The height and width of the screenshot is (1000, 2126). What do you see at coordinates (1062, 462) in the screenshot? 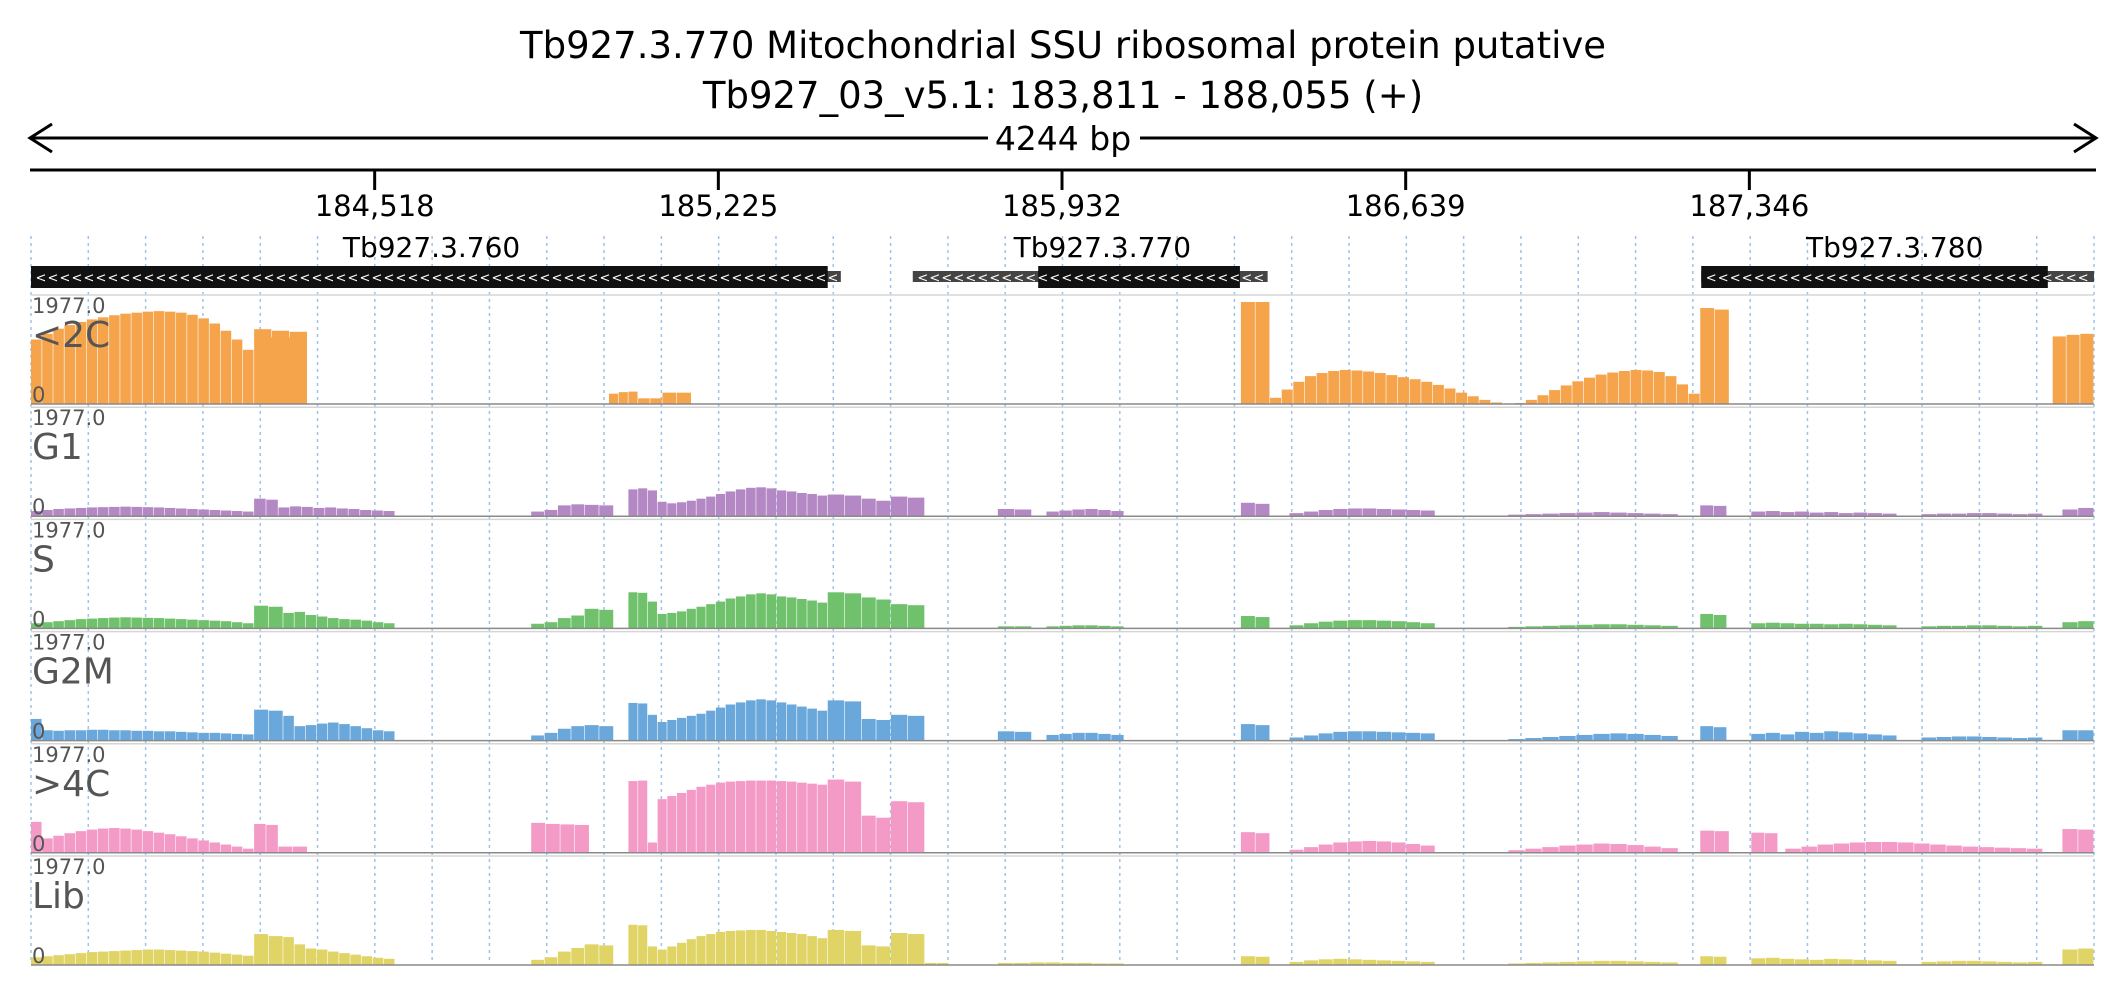
I see `track: 1977.0G1 0` at bounding box center [1062, 462].